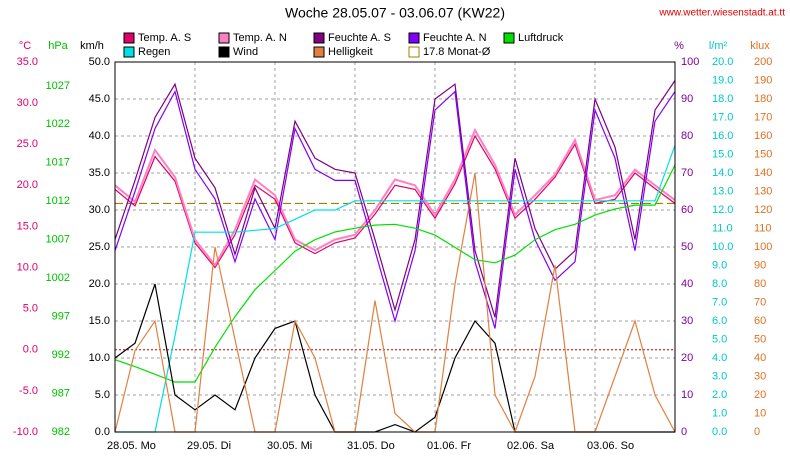 This screenshot has width=790, height=460. What do you see at coordinates (209, 446) in the screenshot?
I see `x-tick-label: 29.05. Di` at bounding box center [209, 446].